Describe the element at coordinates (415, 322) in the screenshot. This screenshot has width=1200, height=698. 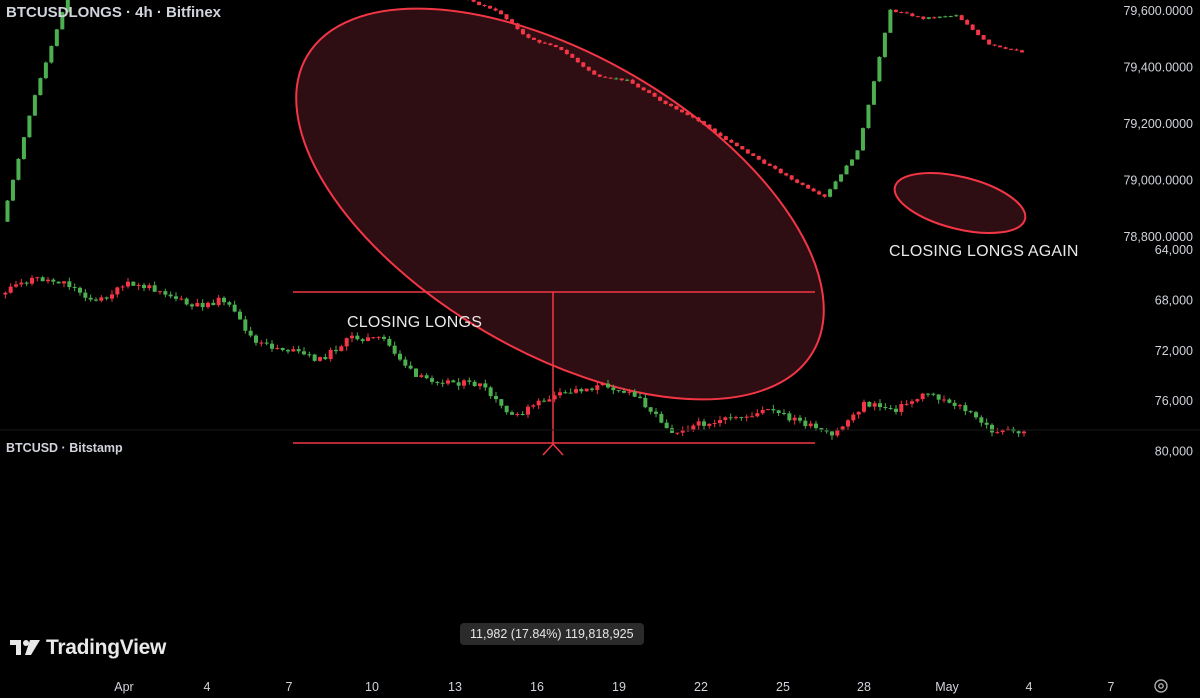
I see `annotation-closing-longs: CLOSING LONGS` at that location.